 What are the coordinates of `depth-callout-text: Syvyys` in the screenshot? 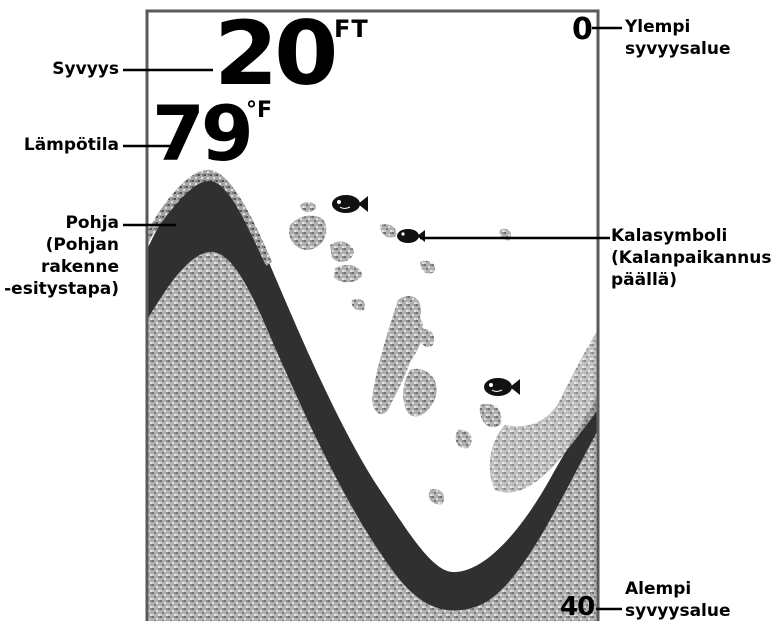 It's located at (85, 69).